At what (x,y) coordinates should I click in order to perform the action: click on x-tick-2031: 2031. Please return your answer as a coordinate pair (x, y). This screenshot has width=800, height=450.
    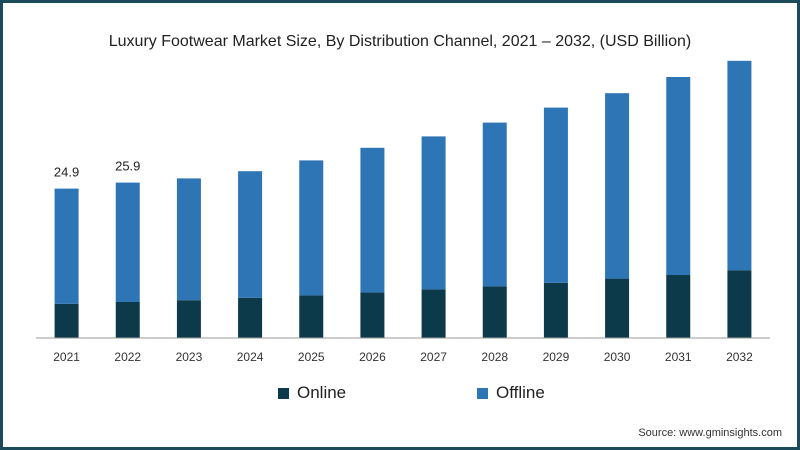
    Looking at the image, I should click on (678, 357).